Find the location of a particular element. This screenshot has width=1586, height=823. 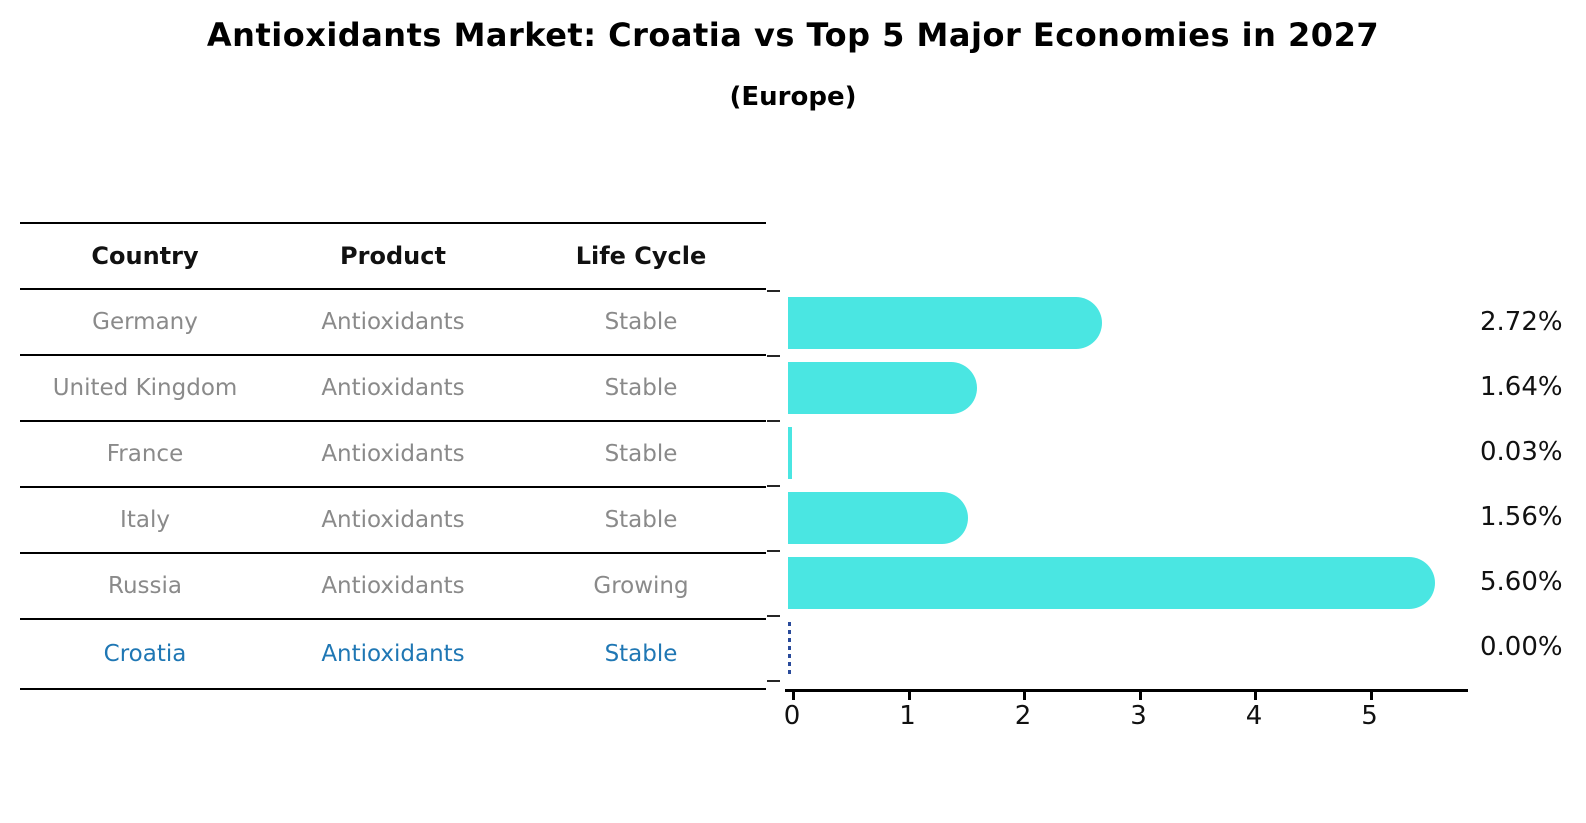

x-axis-tick-label-1: 1 is located at coordinates (907, 716).